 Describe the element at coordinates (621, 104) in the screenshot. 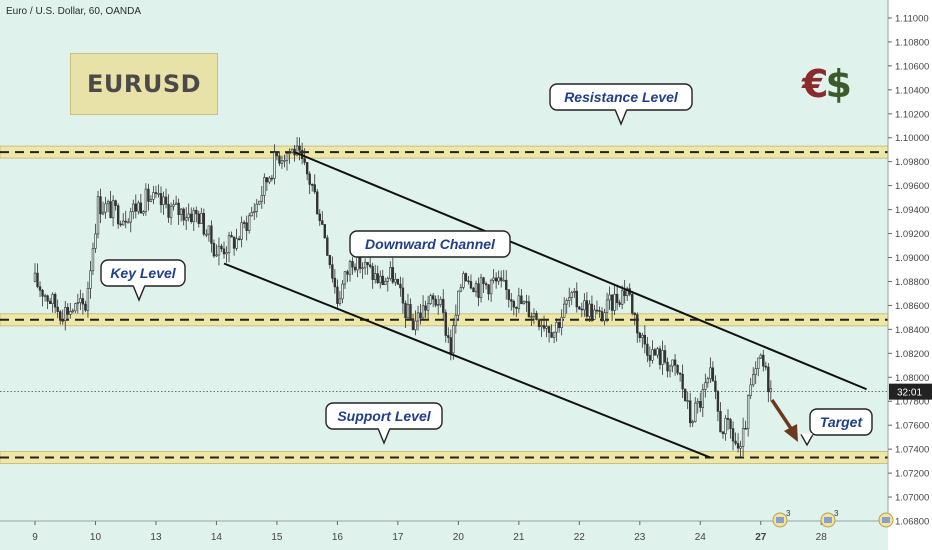

I see `resistance-callout: Resistance Level` at that location.